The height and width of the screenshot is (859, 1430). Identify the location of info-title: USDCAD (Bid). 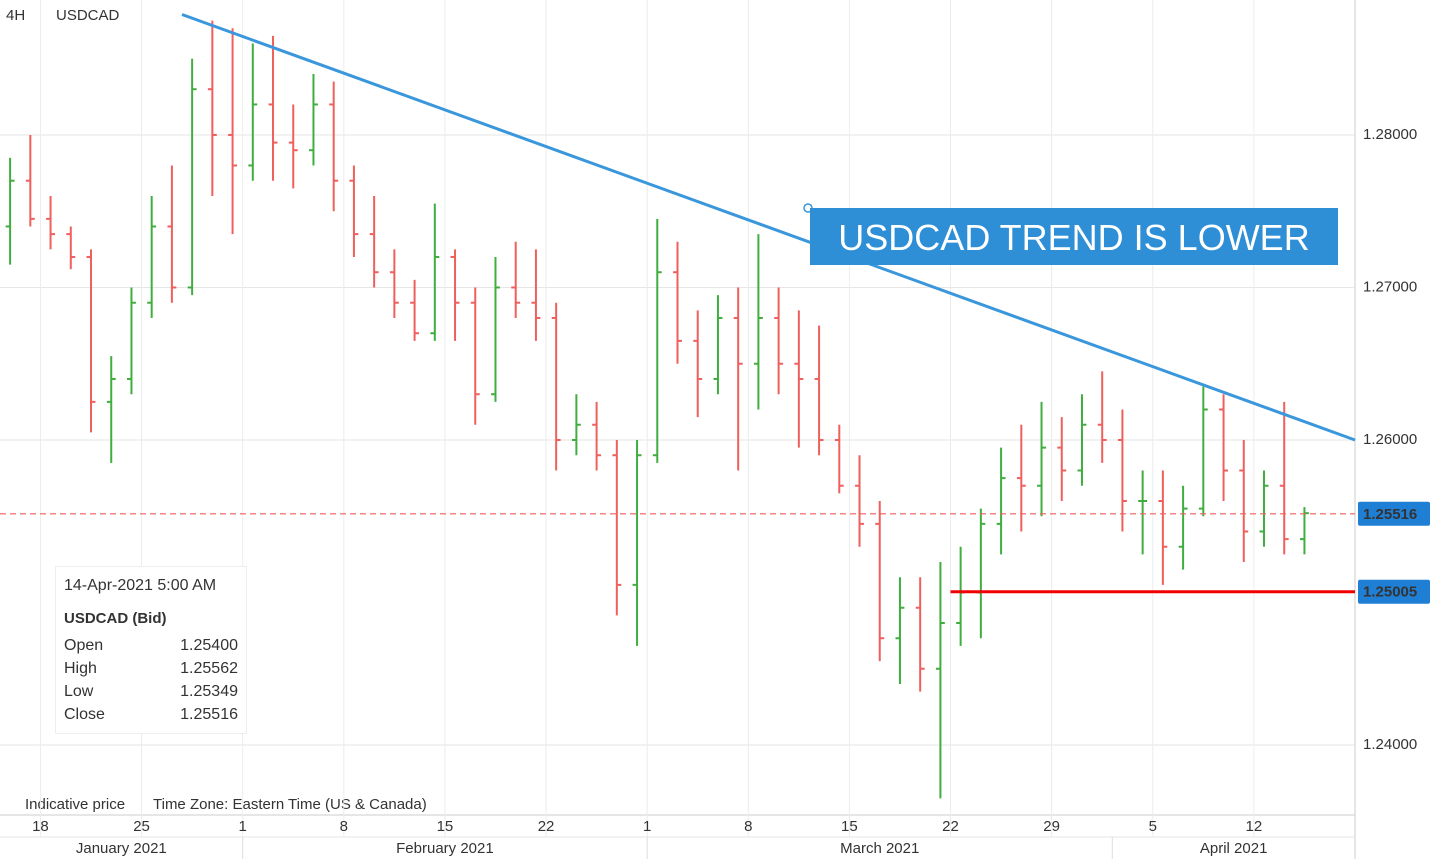
(115, 618).